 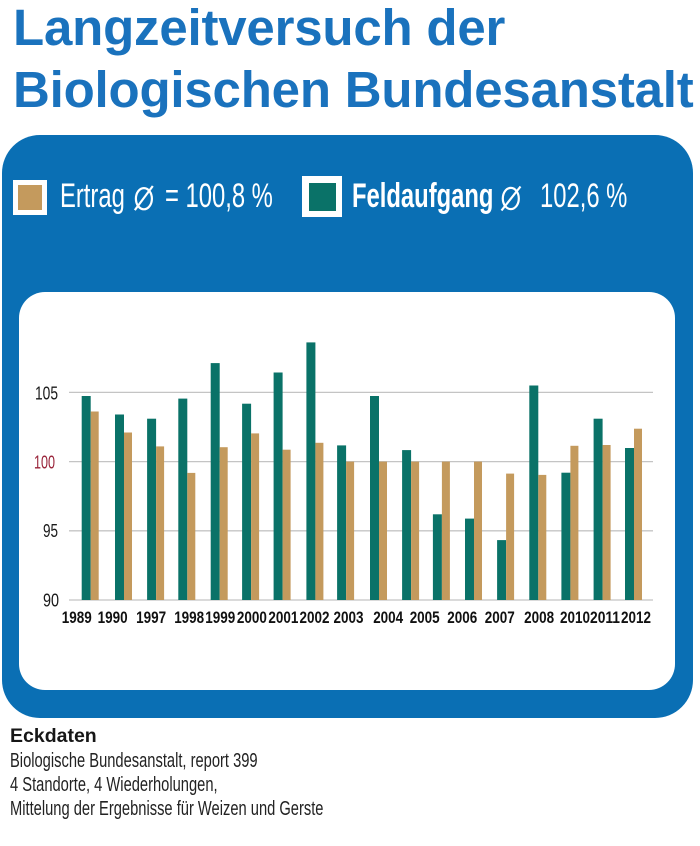 What do you see at coordinates (51, 601) in the screenshot?
I see `svg-text: 90` at bounding box center [51, 601].